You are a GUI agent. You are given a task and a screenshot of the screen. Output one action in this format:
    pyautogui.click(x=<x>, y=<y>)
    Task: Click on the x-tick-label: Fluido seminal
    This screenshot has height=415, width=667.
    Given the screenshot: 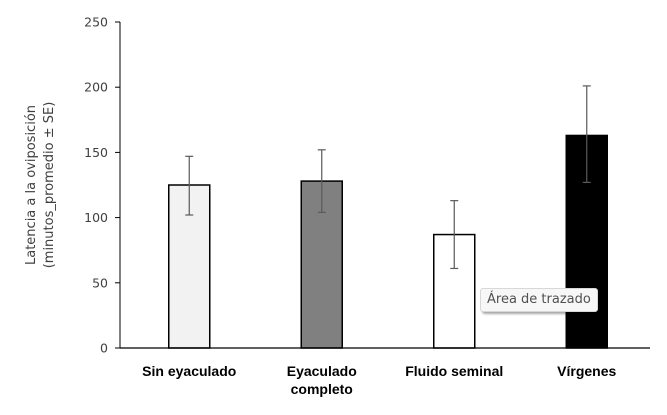 What is the action you would take?
    pyautogui.click(x=454, y=371)
    